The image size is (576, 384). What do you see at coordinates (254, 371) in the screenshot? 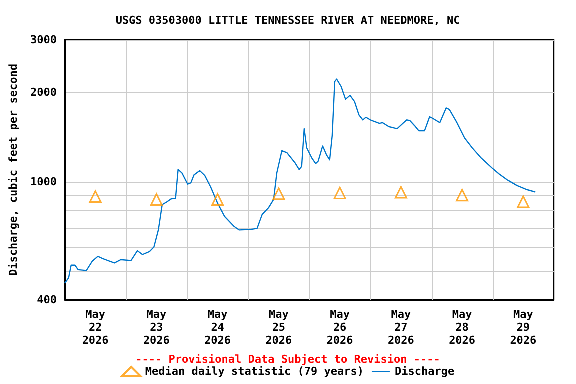
I see `legend-label: Median daily statistic (79 years)` at bounding box center [254, 371].